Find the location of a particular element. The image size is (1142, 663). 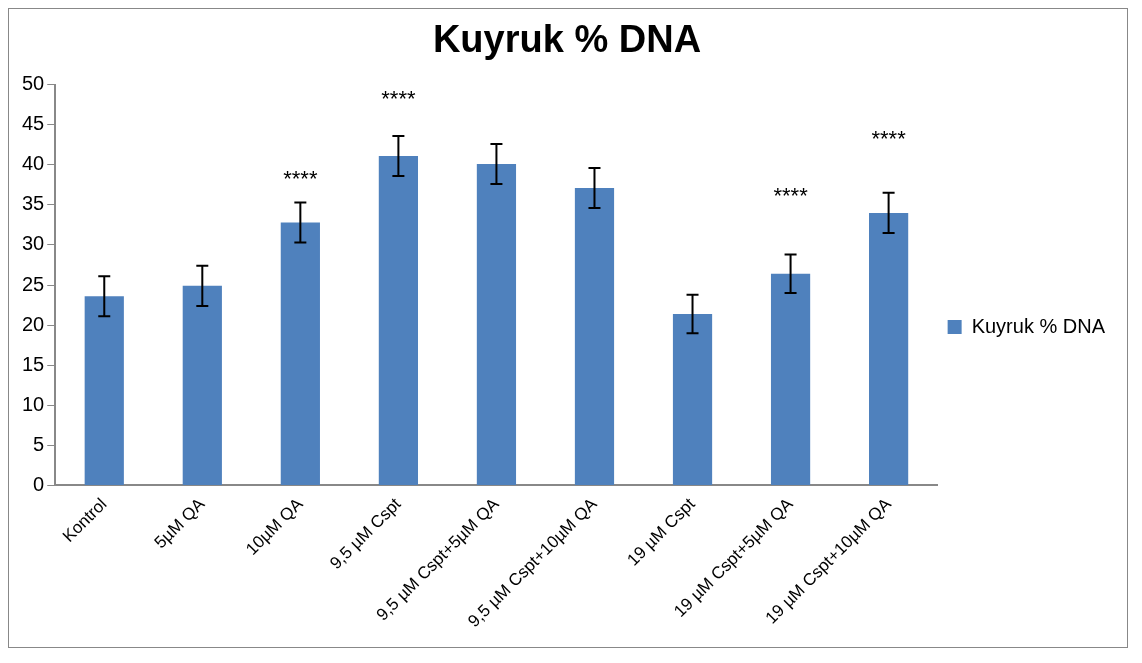

y-tick-label: 35 is located at coordinates (33, 203).